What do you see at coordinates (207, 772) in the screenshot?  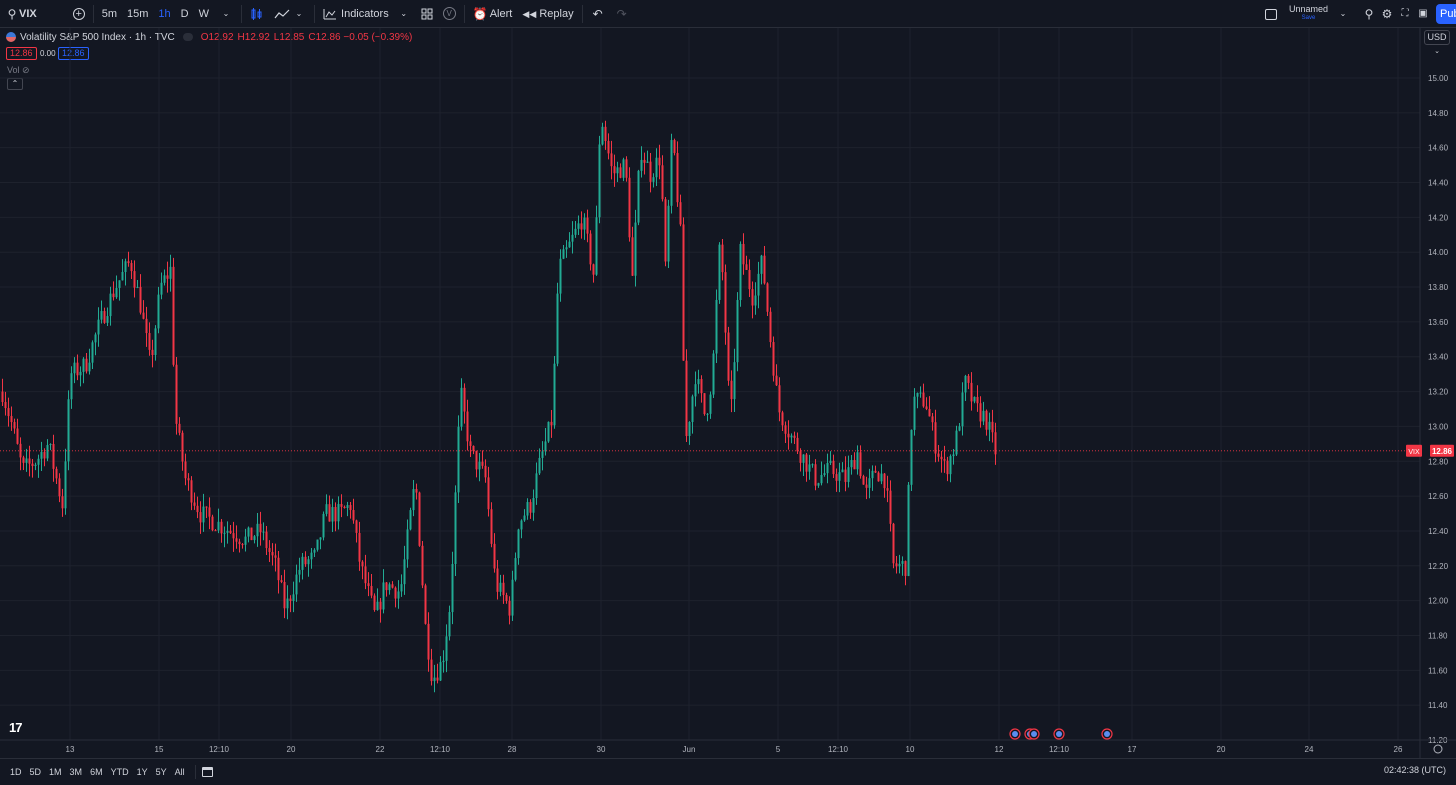 I see `calendar-icon` at bounding box center [207, 772].